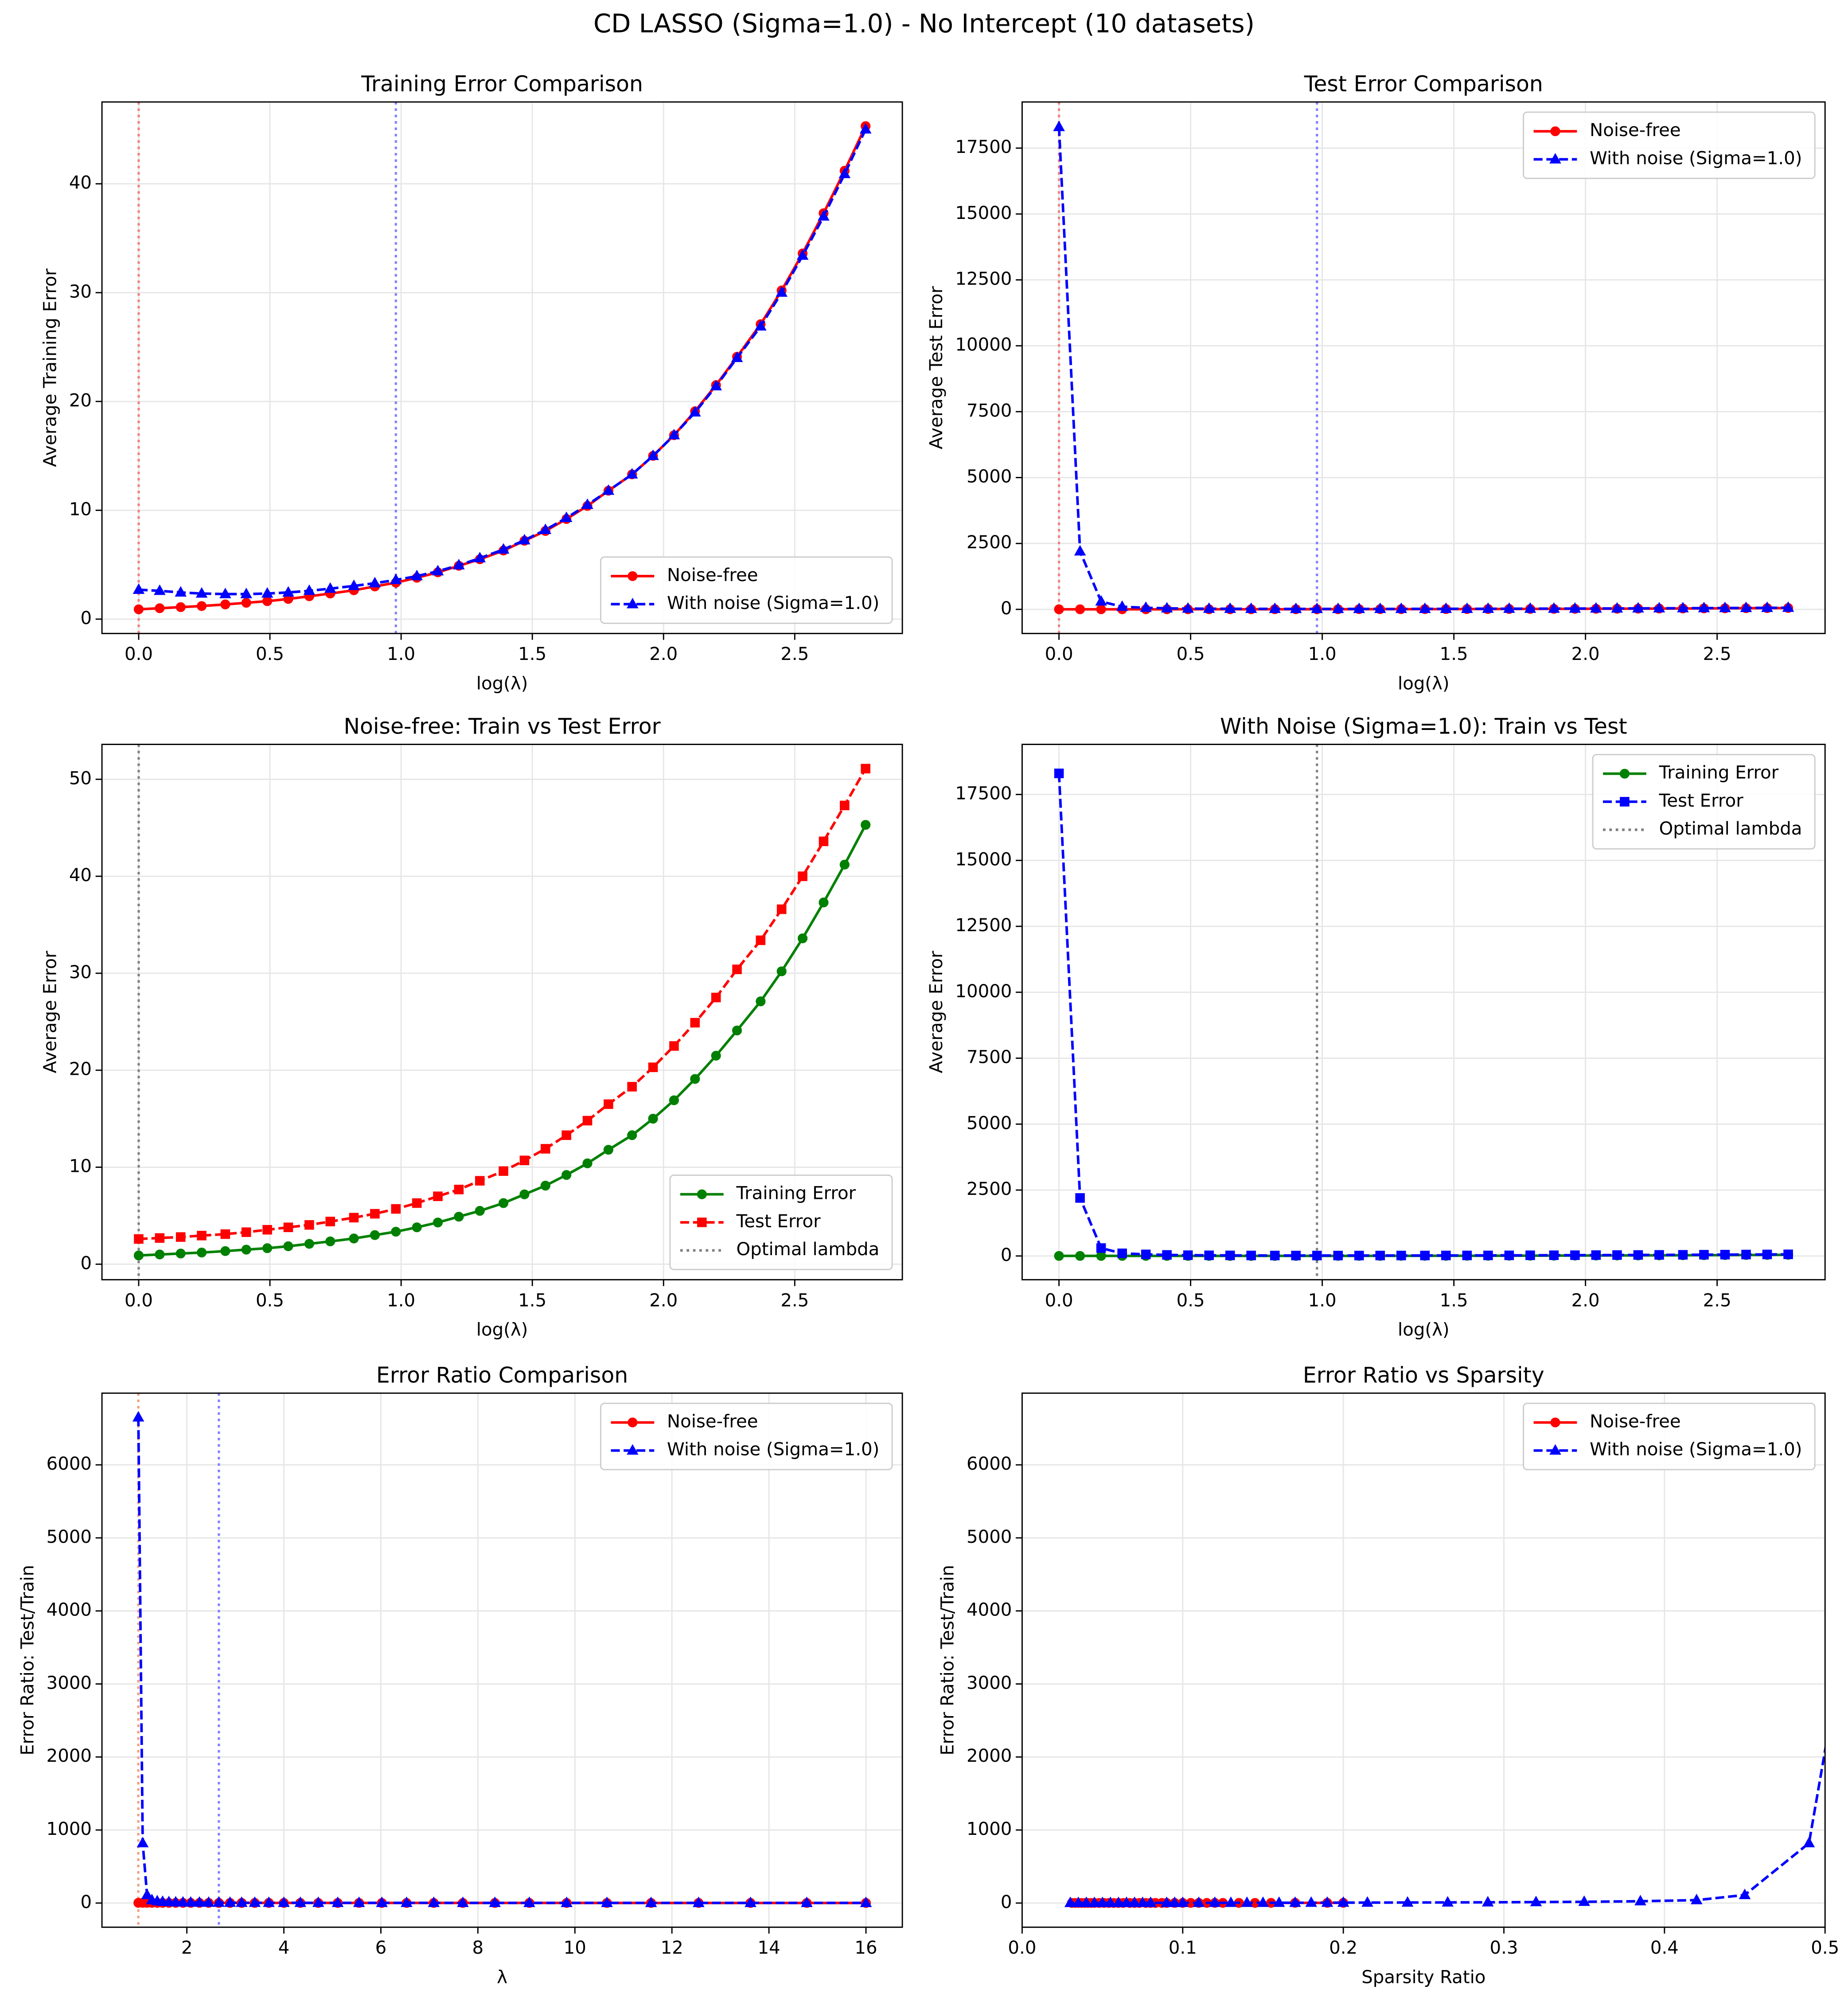  I want to click on legend: Training Error Test Error Optimal lambda, so click(781, 1223).